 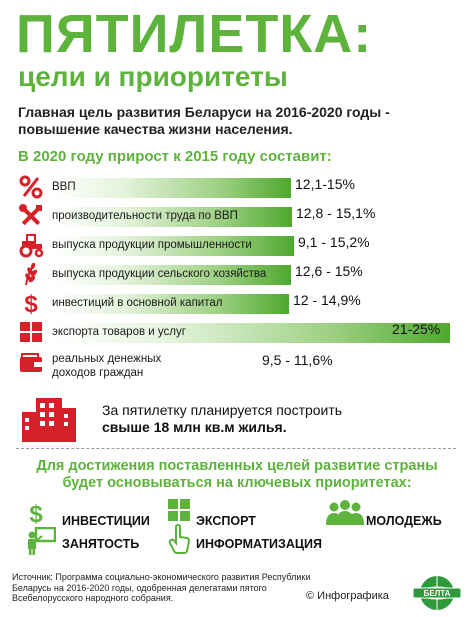 What do you see at coordinates (222, 410) in the screenshot?
I see `housing-text: За пятилетку планируется построить` at bounding box center [222, 410].